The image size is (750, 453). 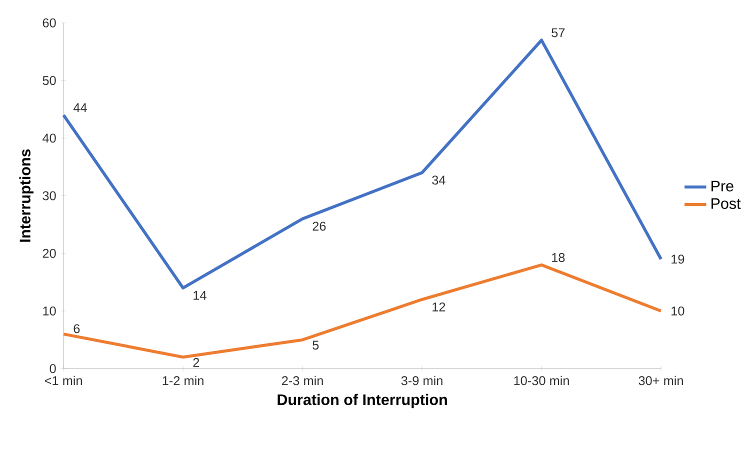 I want to click on data-label: 10, so click(x=678, y=311).